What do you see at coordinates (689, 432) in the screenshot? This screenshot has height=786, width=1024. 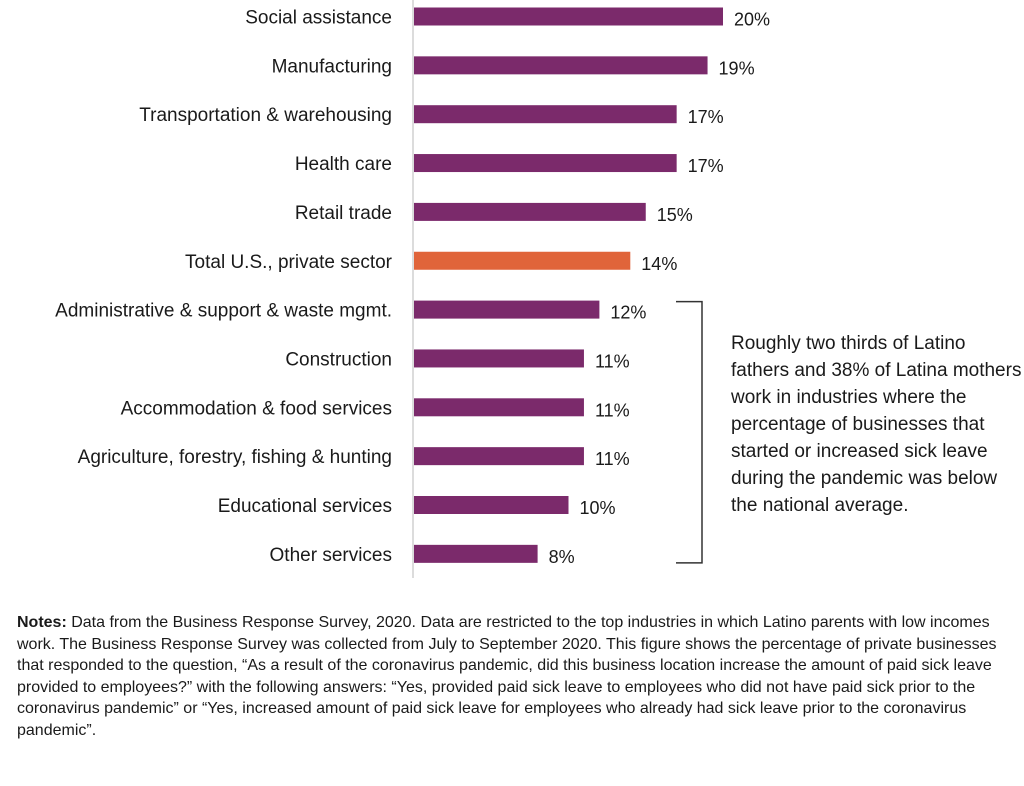 I see `annotation-bracket` at bounding box center [689, 432].